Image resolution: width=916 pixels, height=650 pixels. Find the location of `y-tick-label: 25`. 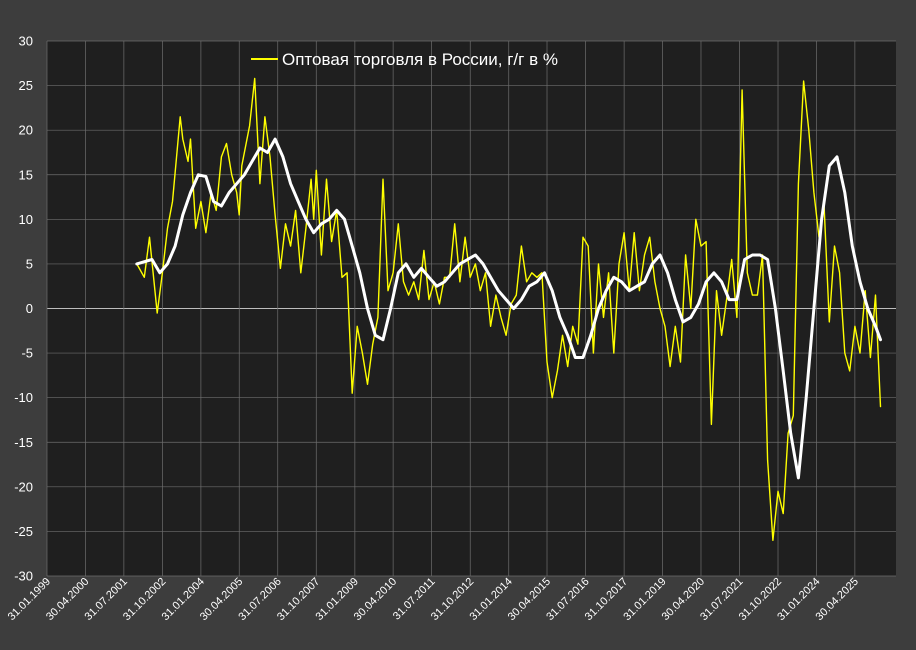

y-tick-label: 25 is located at coordinates (26, 85).